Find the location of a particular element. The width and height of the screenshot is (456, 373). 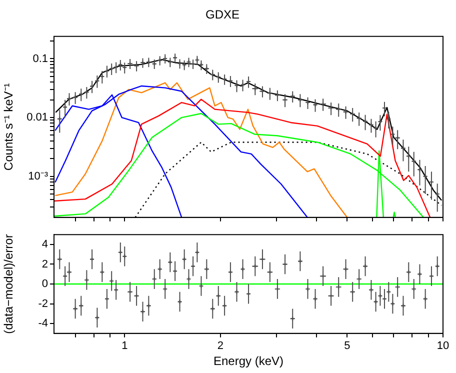

y-tick-label: 4 is located at coordinates (45, 244).